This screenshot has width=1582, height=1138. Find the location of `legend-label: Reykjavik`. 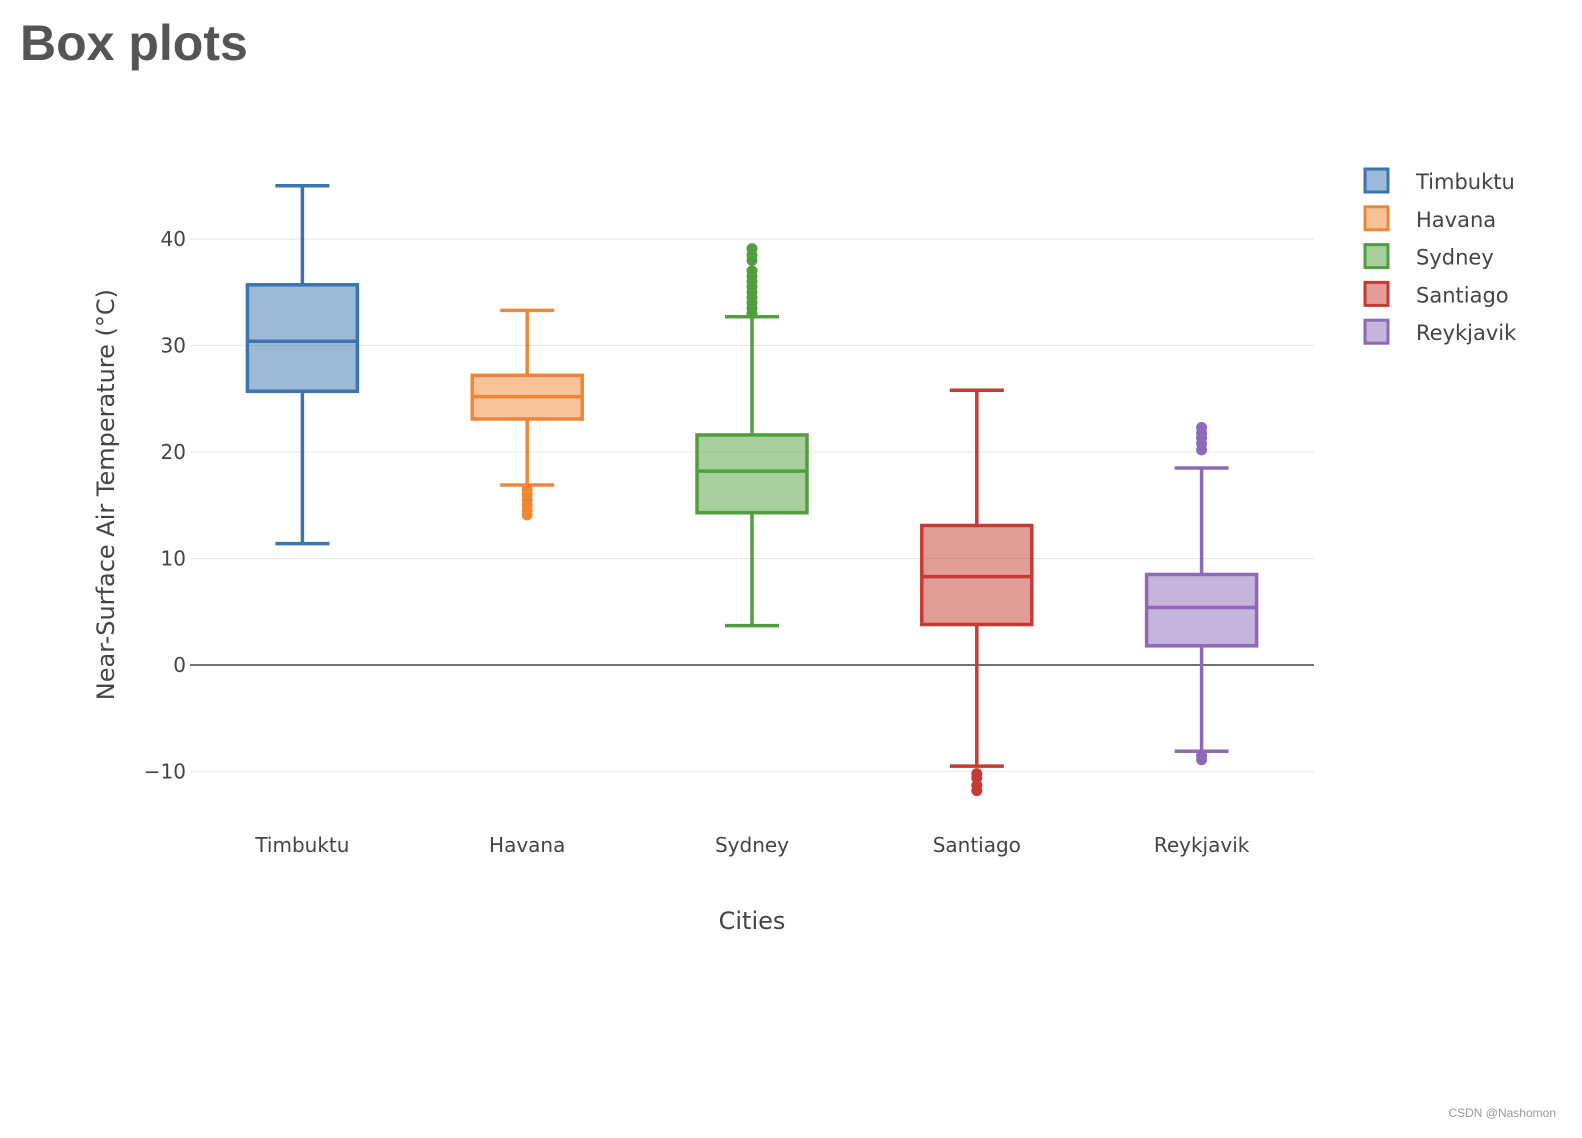

legend-label: Reykjavik is located at coordinates (1466, 333).